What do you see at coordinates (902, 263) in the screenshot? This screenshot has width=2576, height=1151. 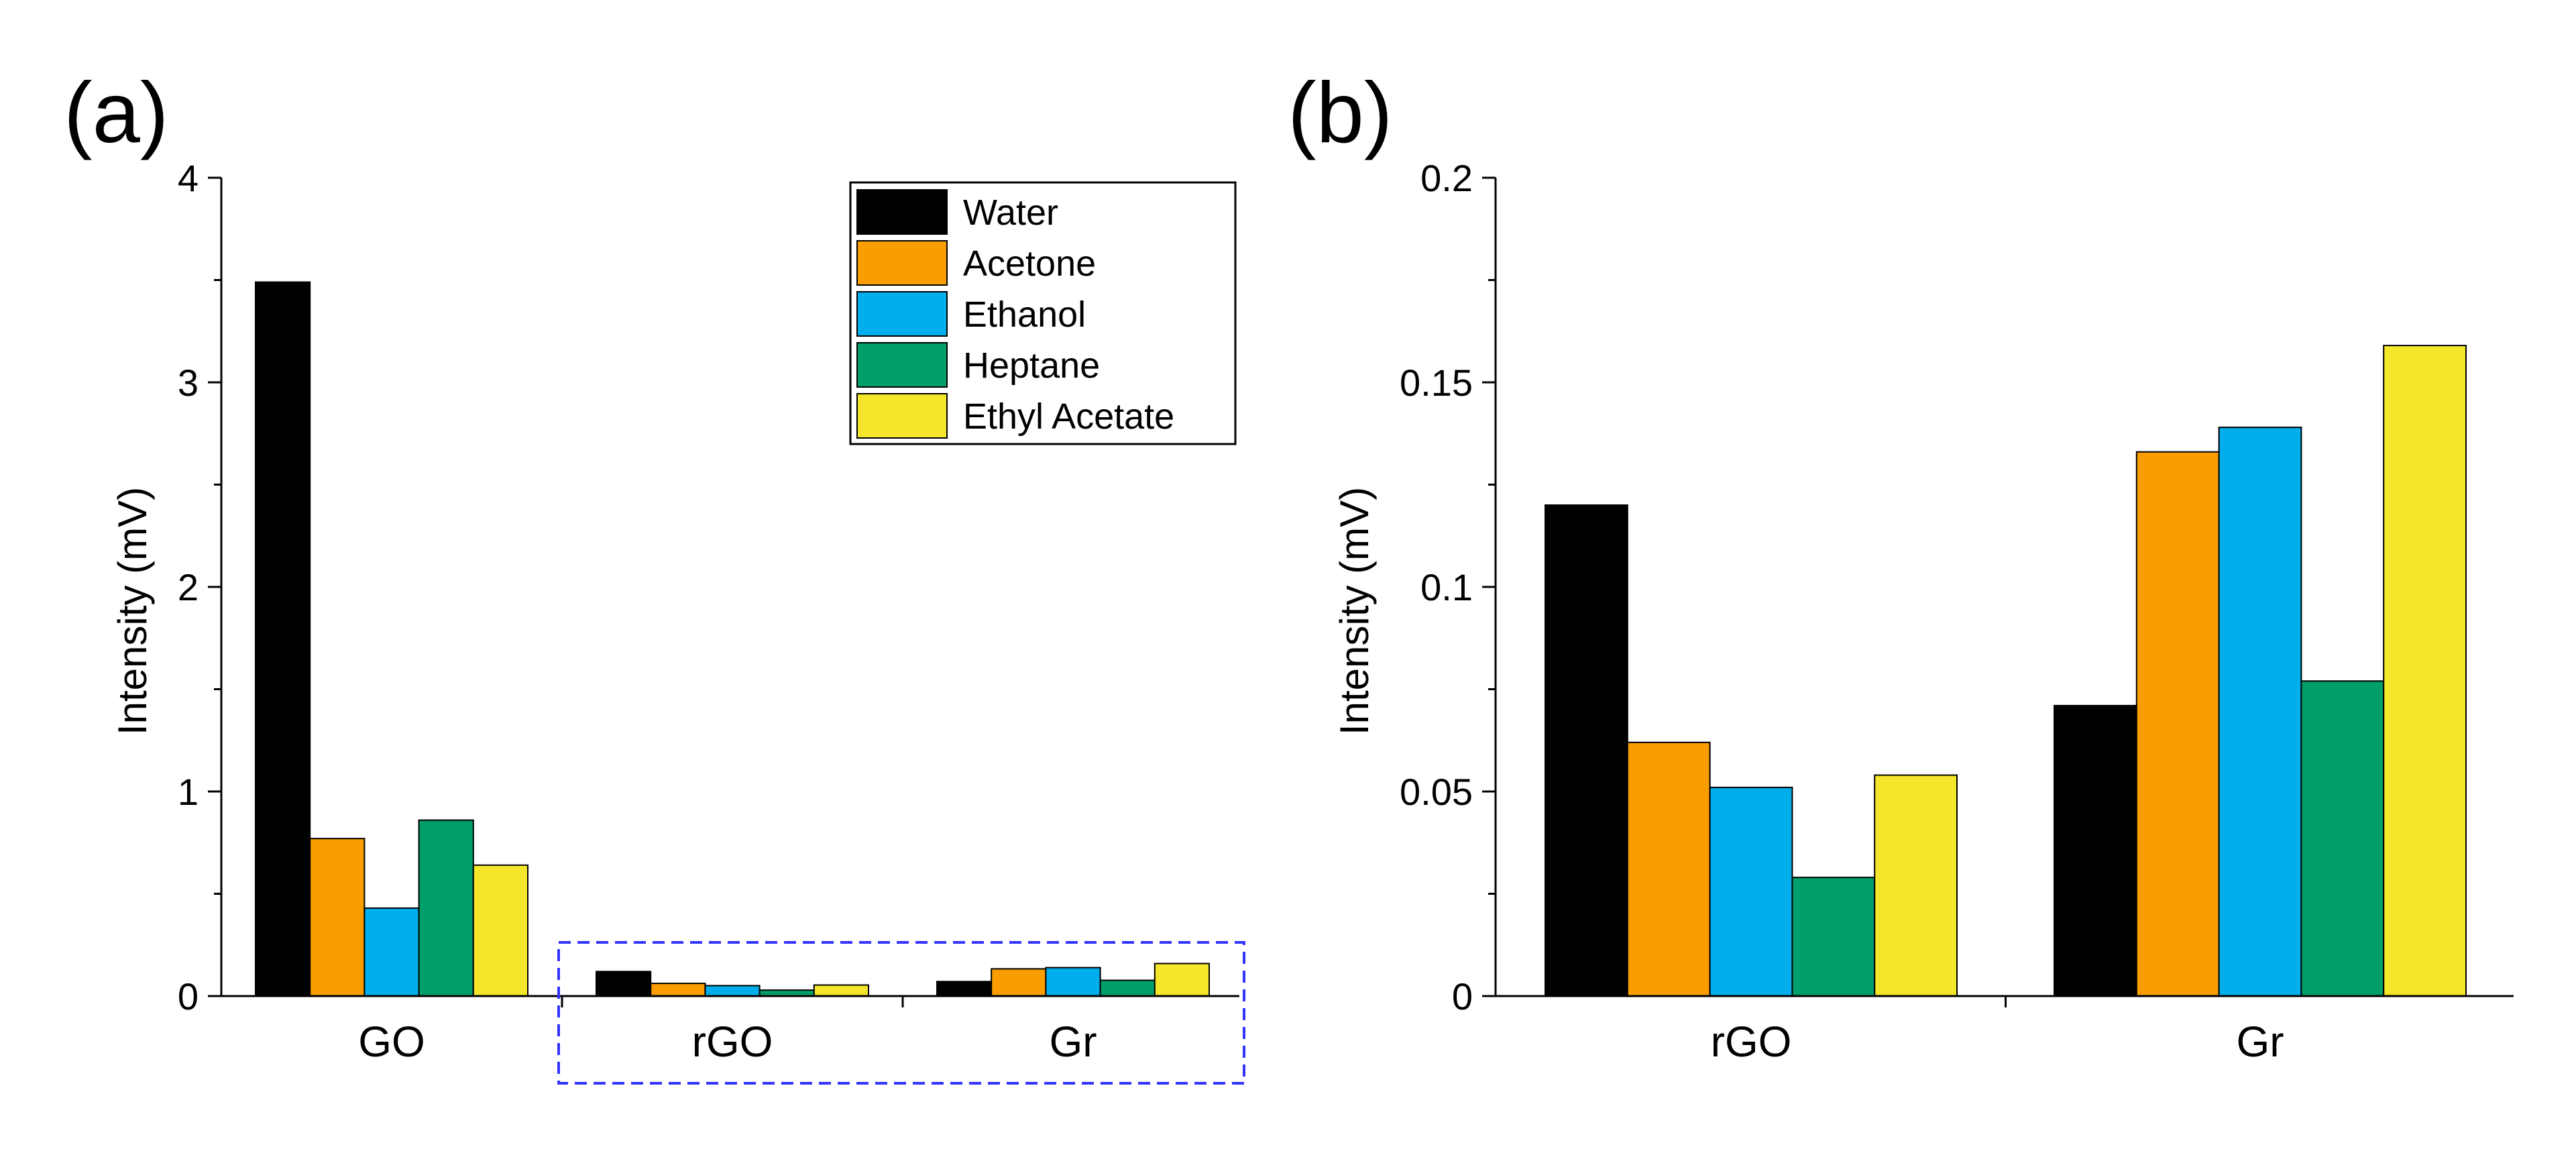 I see `legend-swatch-acetone` at bounding box center [902, 263].